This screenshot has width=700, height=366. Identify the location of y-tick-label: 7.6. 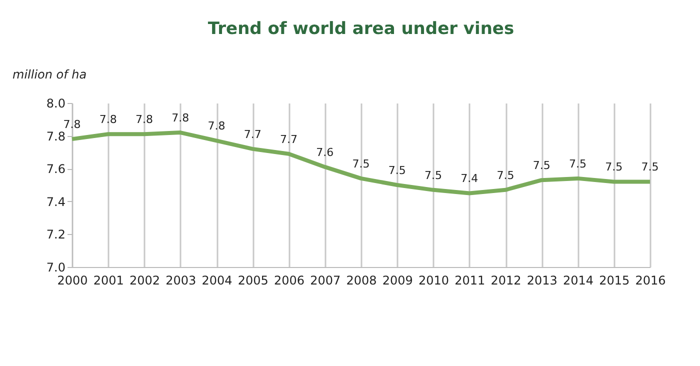
(56, 169).